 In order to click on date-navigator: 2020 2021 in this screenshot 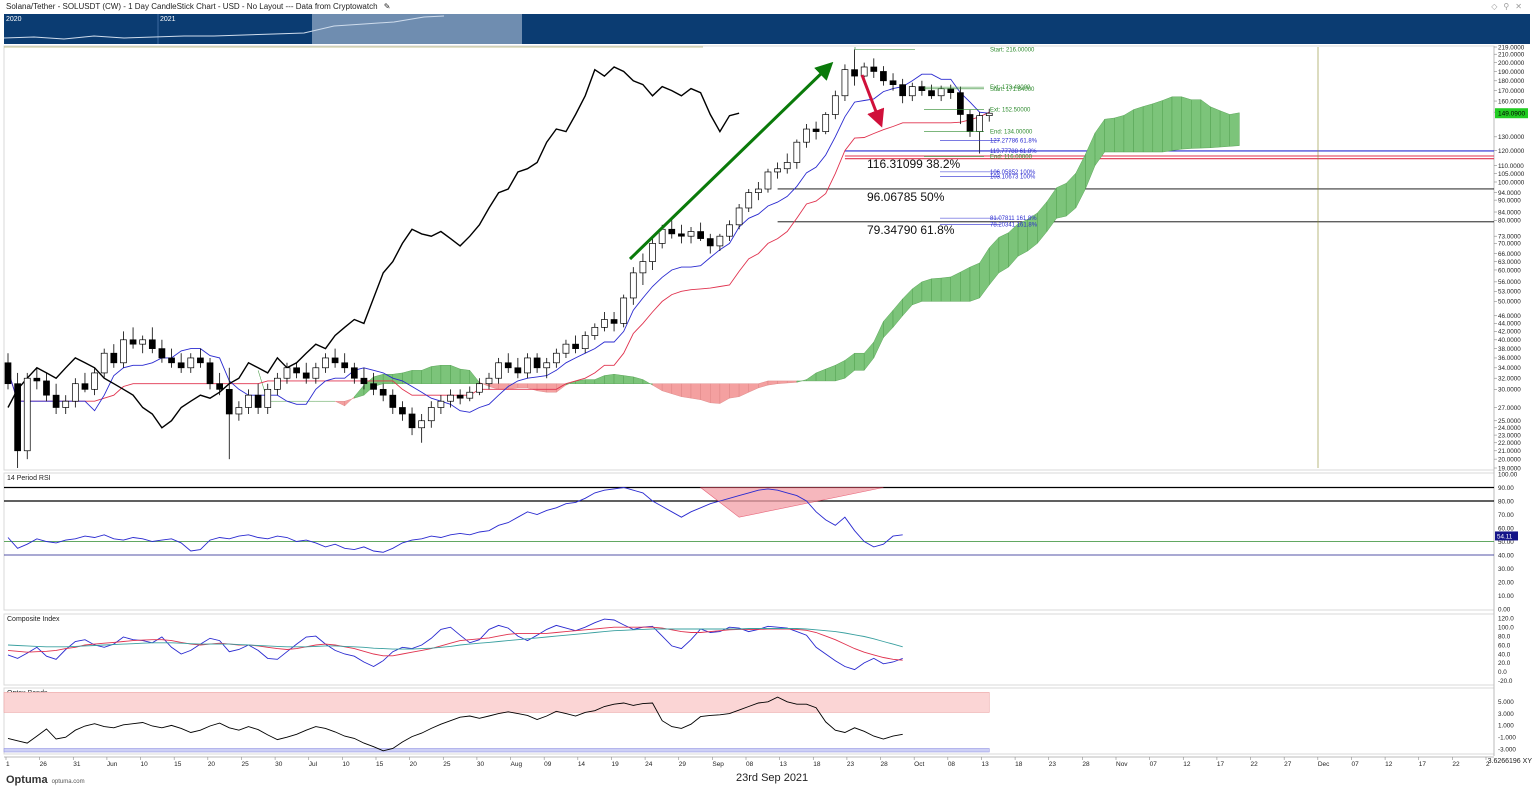, I will do `click(767, 29)`.